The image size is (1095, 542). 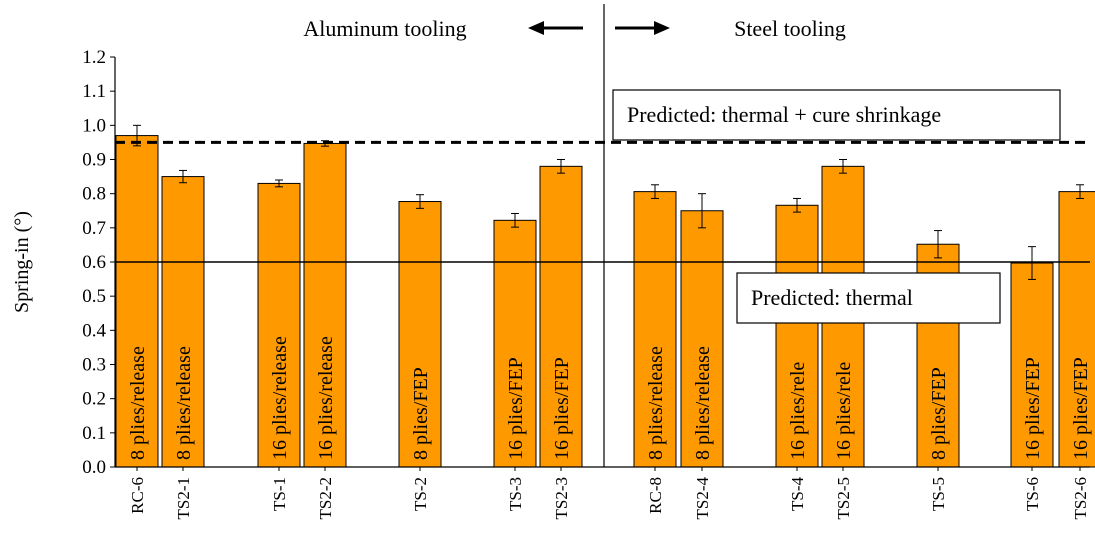 What do you see at coordinates (94, 467) in the screenshot?
I see `y-tick-label: 0.0` at bounding box center [94, 467].